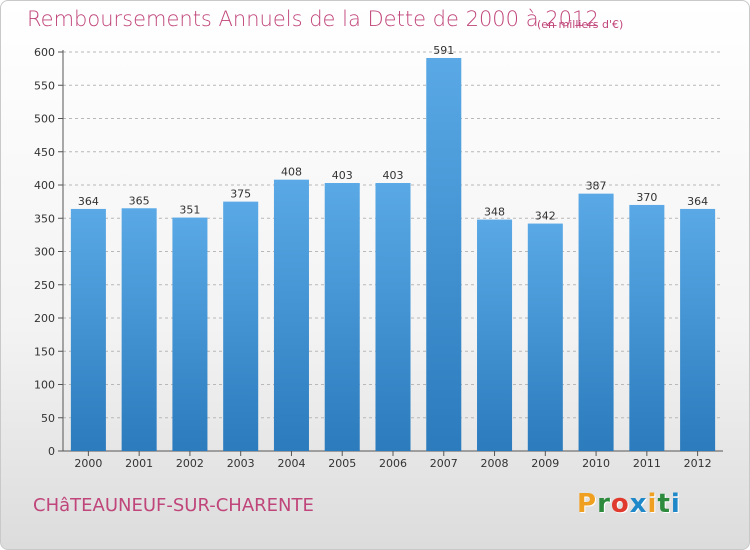 The height and width of the screenshot is (550, 750). What do you see at coordinates (698, 463) in the screenshot?
I see `x-tick-label: 2012` at bounding box center [698, 463].